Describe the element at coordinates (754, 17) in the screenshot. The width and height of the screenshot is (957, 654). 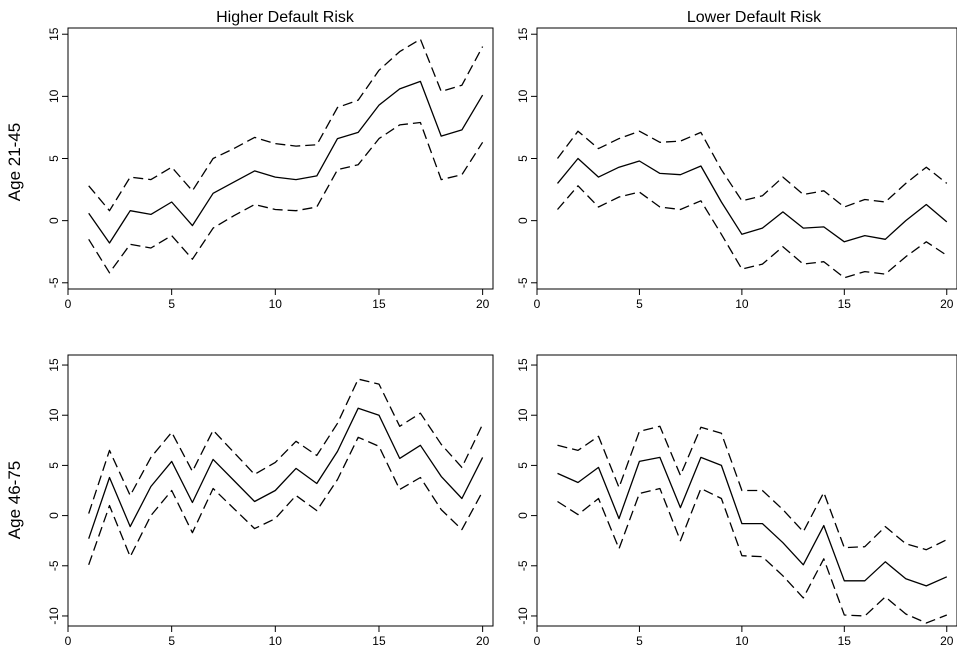
I see `column-title-lower-default-risk: Lower Default Risk` at that location.